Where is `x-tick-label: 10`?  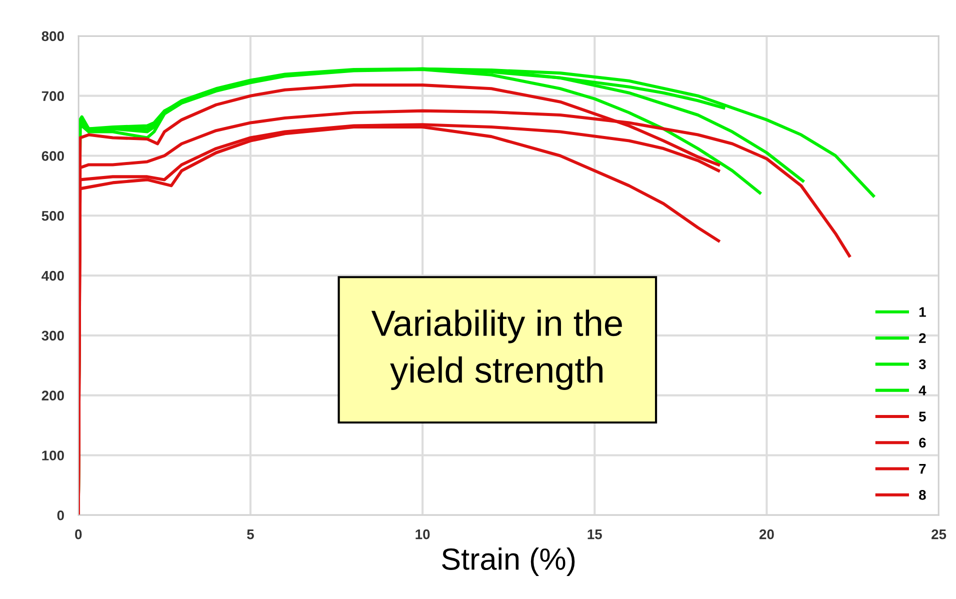 x-tick-label: 10 is located at coordinates (423, 534).